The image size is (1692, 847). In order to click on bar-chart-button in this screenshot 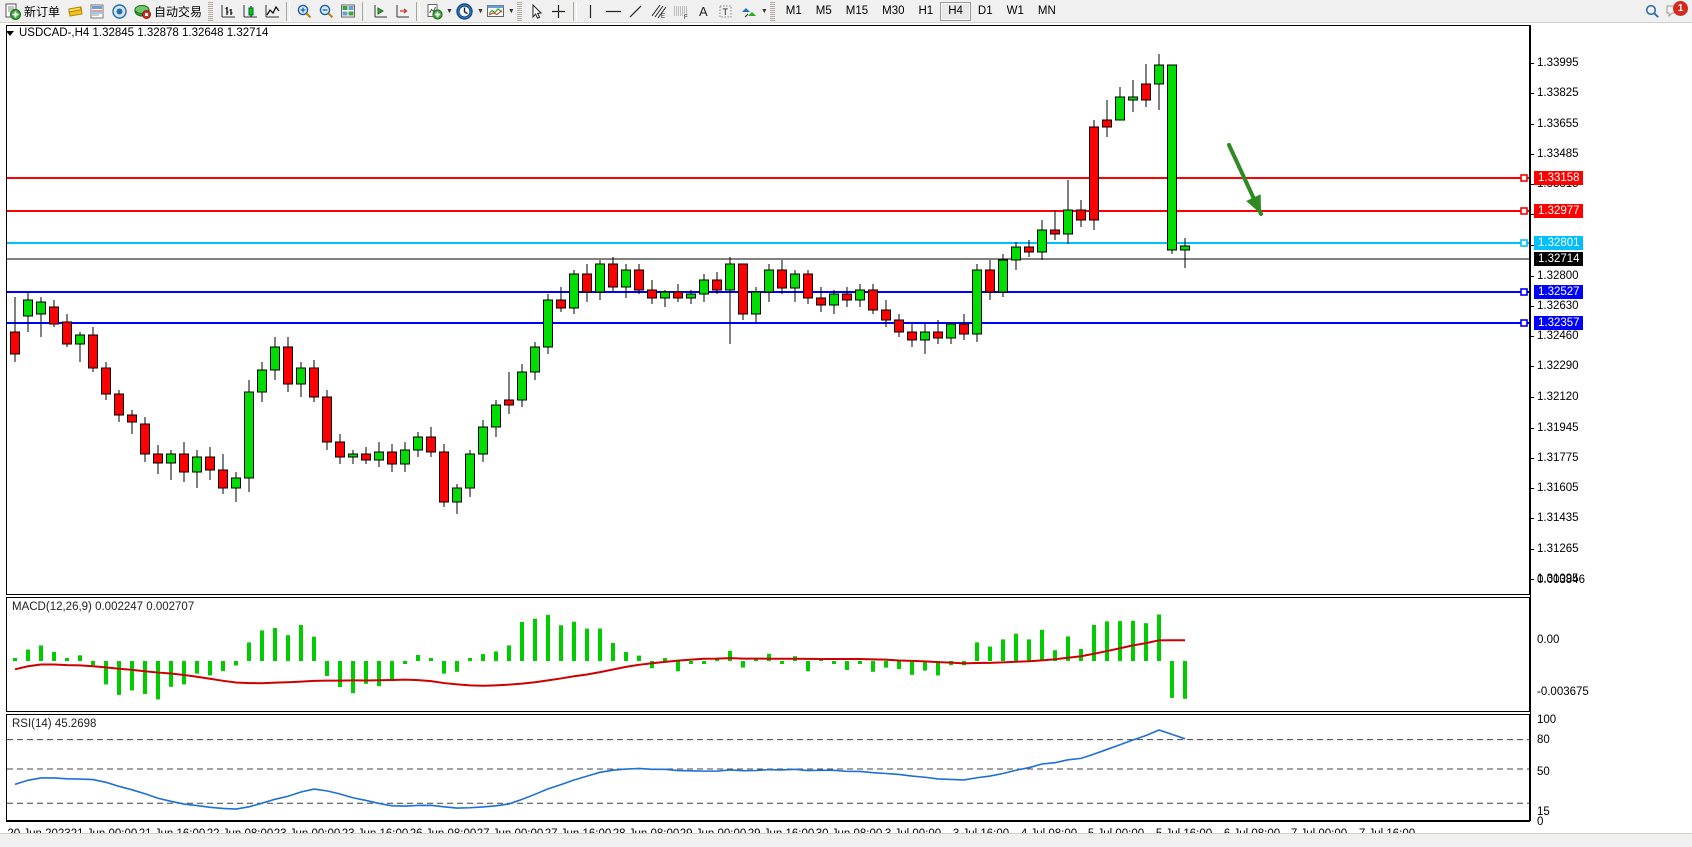, I will do `click(228, 11)`.